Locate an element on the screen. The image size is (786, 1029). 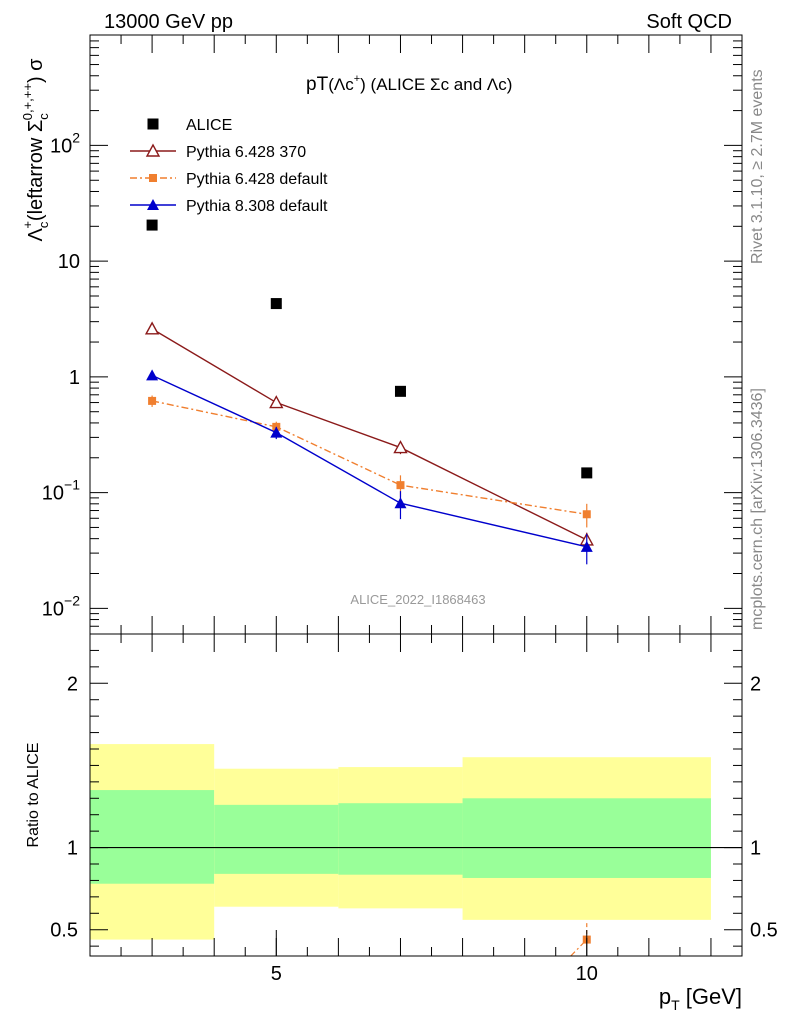
x-label-sub: T is located at coordinates (675, 1005).